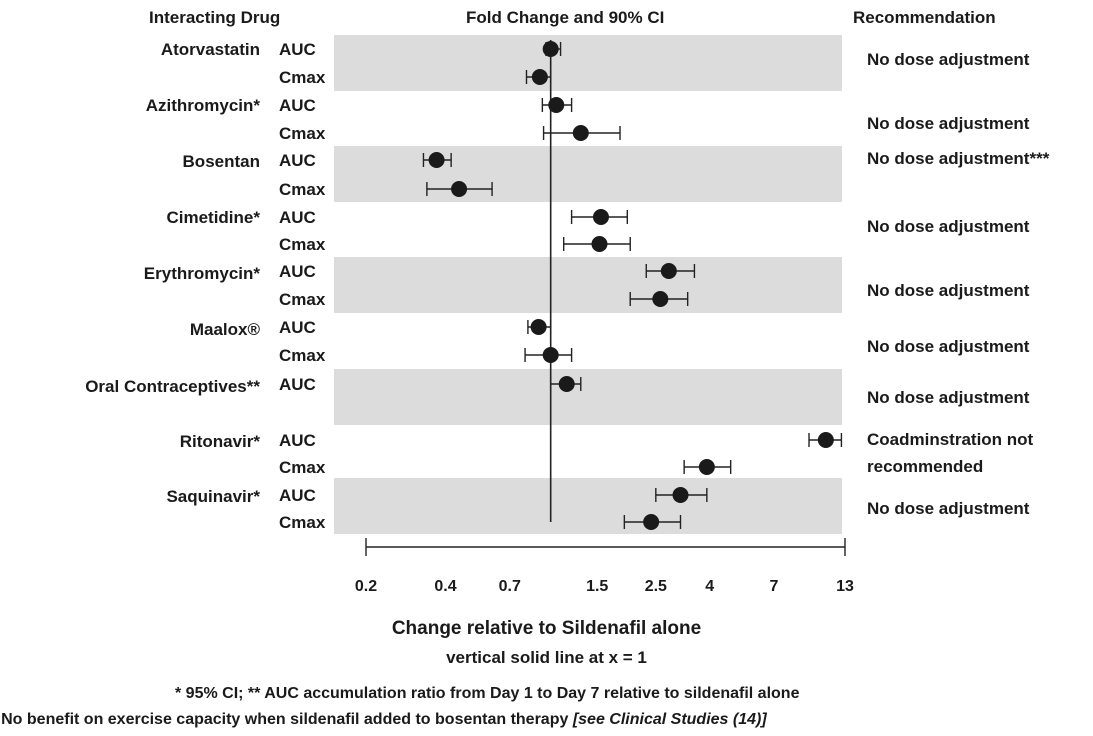 This screenshot has height=736, width=1093. I want to click on metric-label-bosentan-auc: AUC, so click(297, 160).